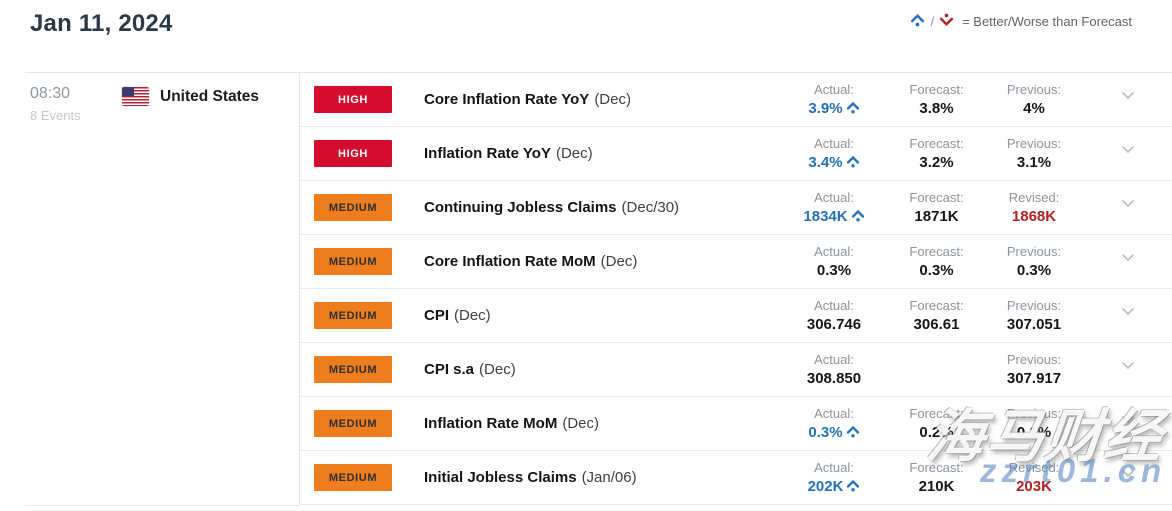 Image resolution: width=1172 pixels, height=511 pixels. I want to click on event-name: Initial Jobless Claims (Jan/06), so click(530, 477).